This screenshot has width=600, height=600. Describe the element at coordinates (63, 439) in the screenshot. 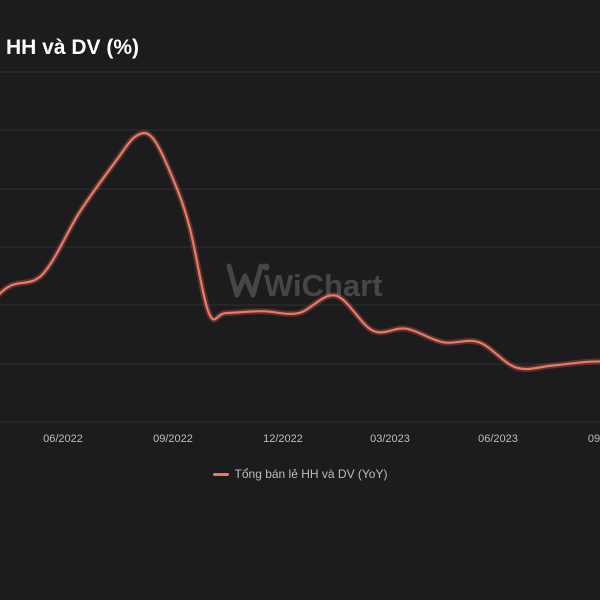

I see `x-tick-label: 06/2022` at that location.